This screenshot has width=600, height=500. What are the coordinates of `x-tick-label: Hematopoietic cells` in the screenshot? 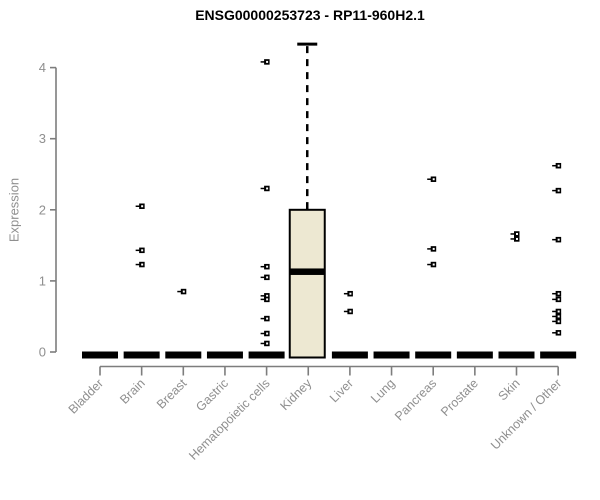 It's located at (229, 419).